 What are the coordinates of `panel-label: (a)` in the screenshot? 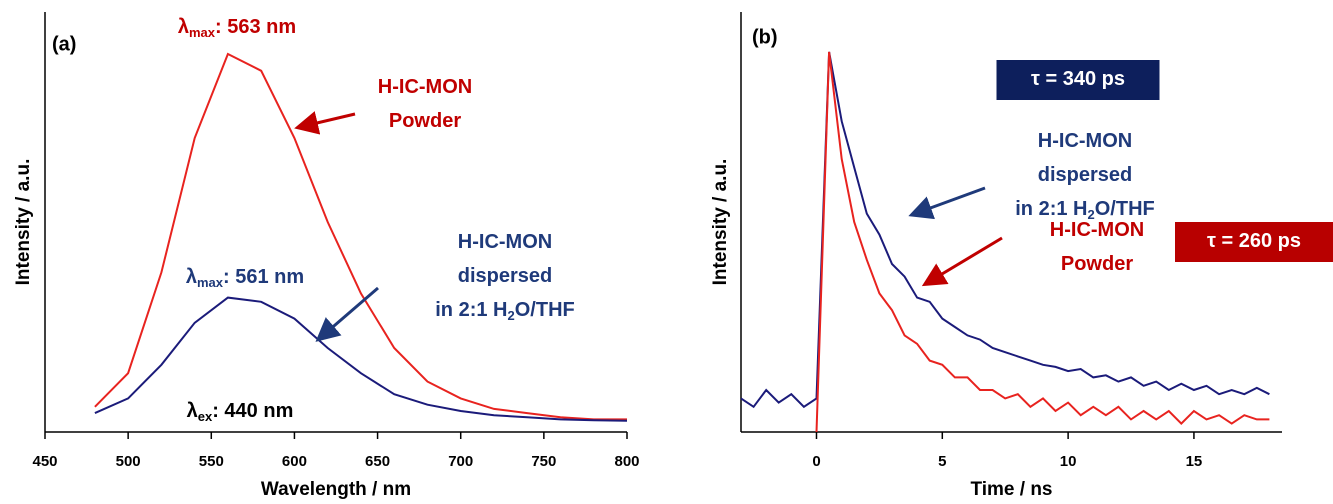 It's located at (64, 44).